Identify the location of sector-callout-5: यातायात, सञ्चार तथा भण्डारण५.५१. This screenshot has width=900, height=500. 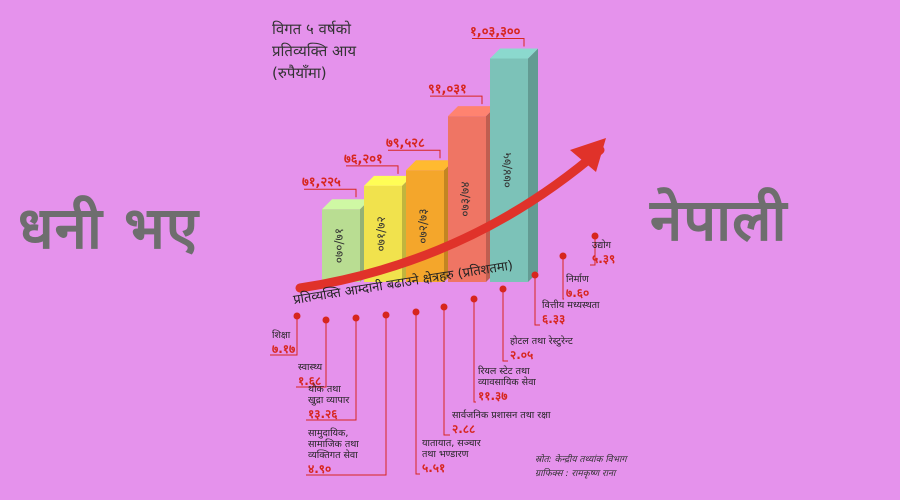
(447, 391).